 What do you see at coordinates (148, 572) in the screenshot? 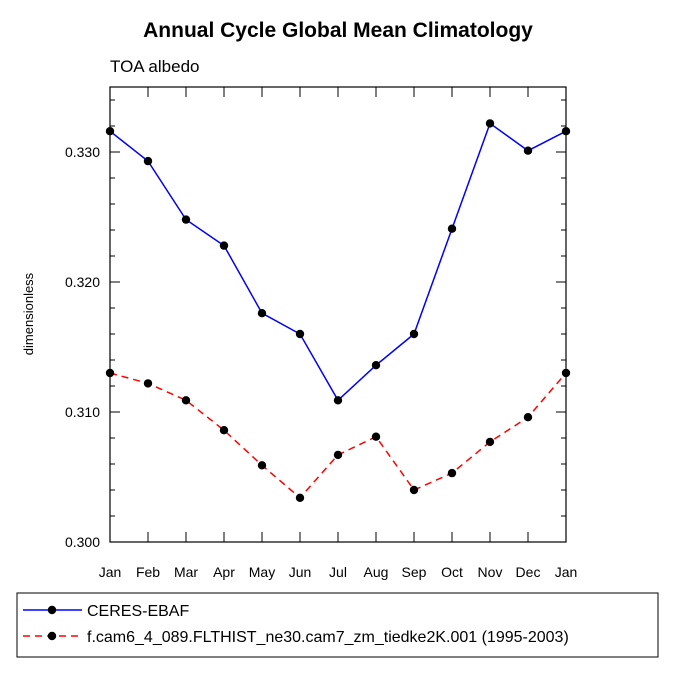
I see `x-tick-label: Feb` at bounding box center [148, 572].